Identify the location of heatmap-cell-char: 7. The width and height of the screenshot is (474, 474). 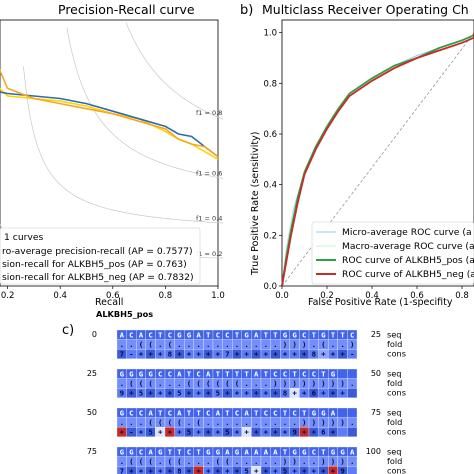
(122, 354).